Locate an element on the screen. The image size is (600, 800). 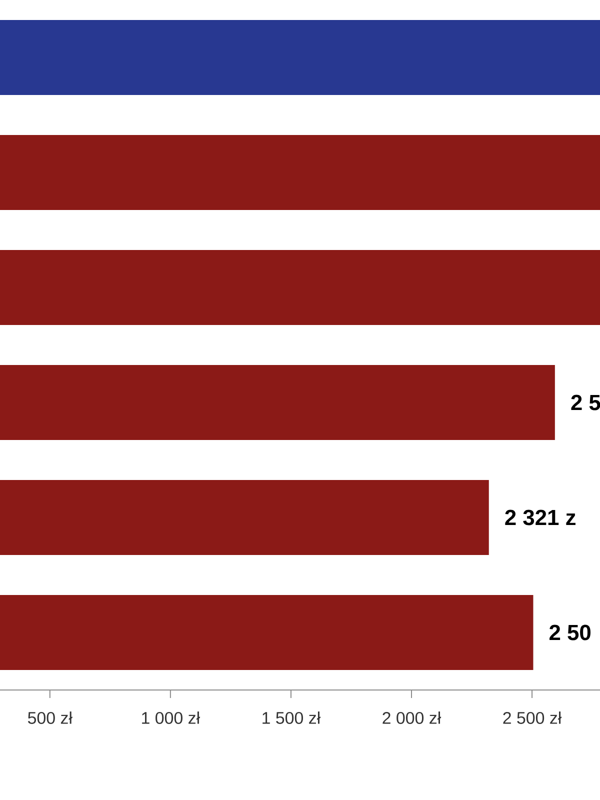
x-tick-label: 2 500 zł is located at coordinates (532, 718).